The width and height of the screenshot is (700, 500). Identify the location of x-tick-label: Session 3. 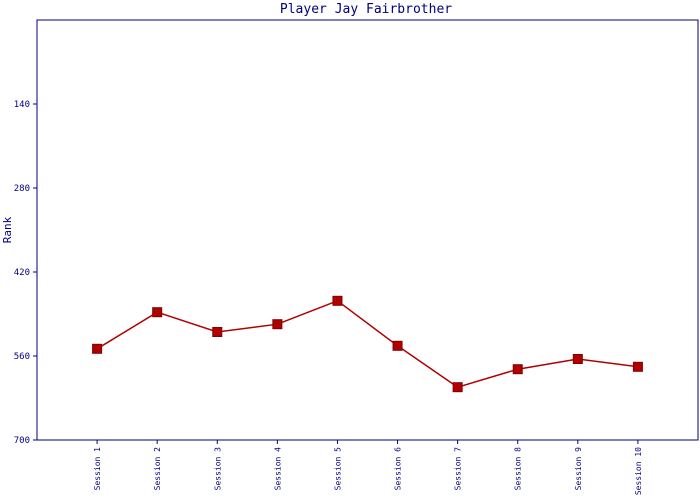
(217, 469).